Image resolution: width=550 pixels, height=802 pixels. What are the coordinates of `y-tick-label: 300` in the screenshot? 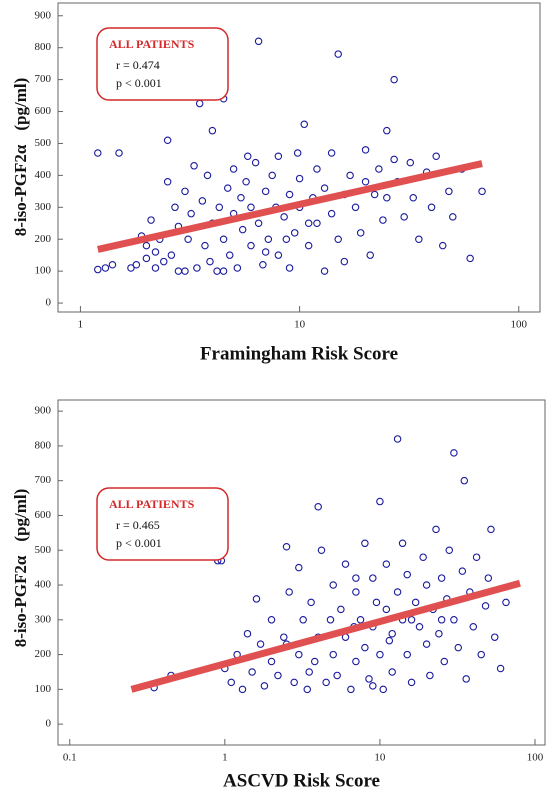 It's located at (43, 619).